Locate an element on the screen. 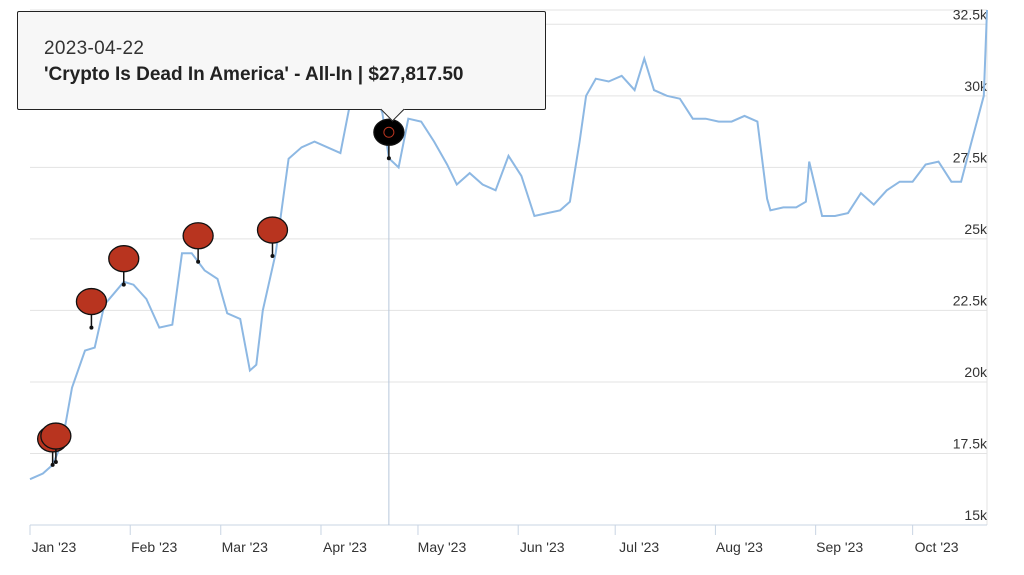 Image resolution: width=1024 pixels, height=575 pixels. y-tick-label: 17.5k is located at coordinates (970, 443).